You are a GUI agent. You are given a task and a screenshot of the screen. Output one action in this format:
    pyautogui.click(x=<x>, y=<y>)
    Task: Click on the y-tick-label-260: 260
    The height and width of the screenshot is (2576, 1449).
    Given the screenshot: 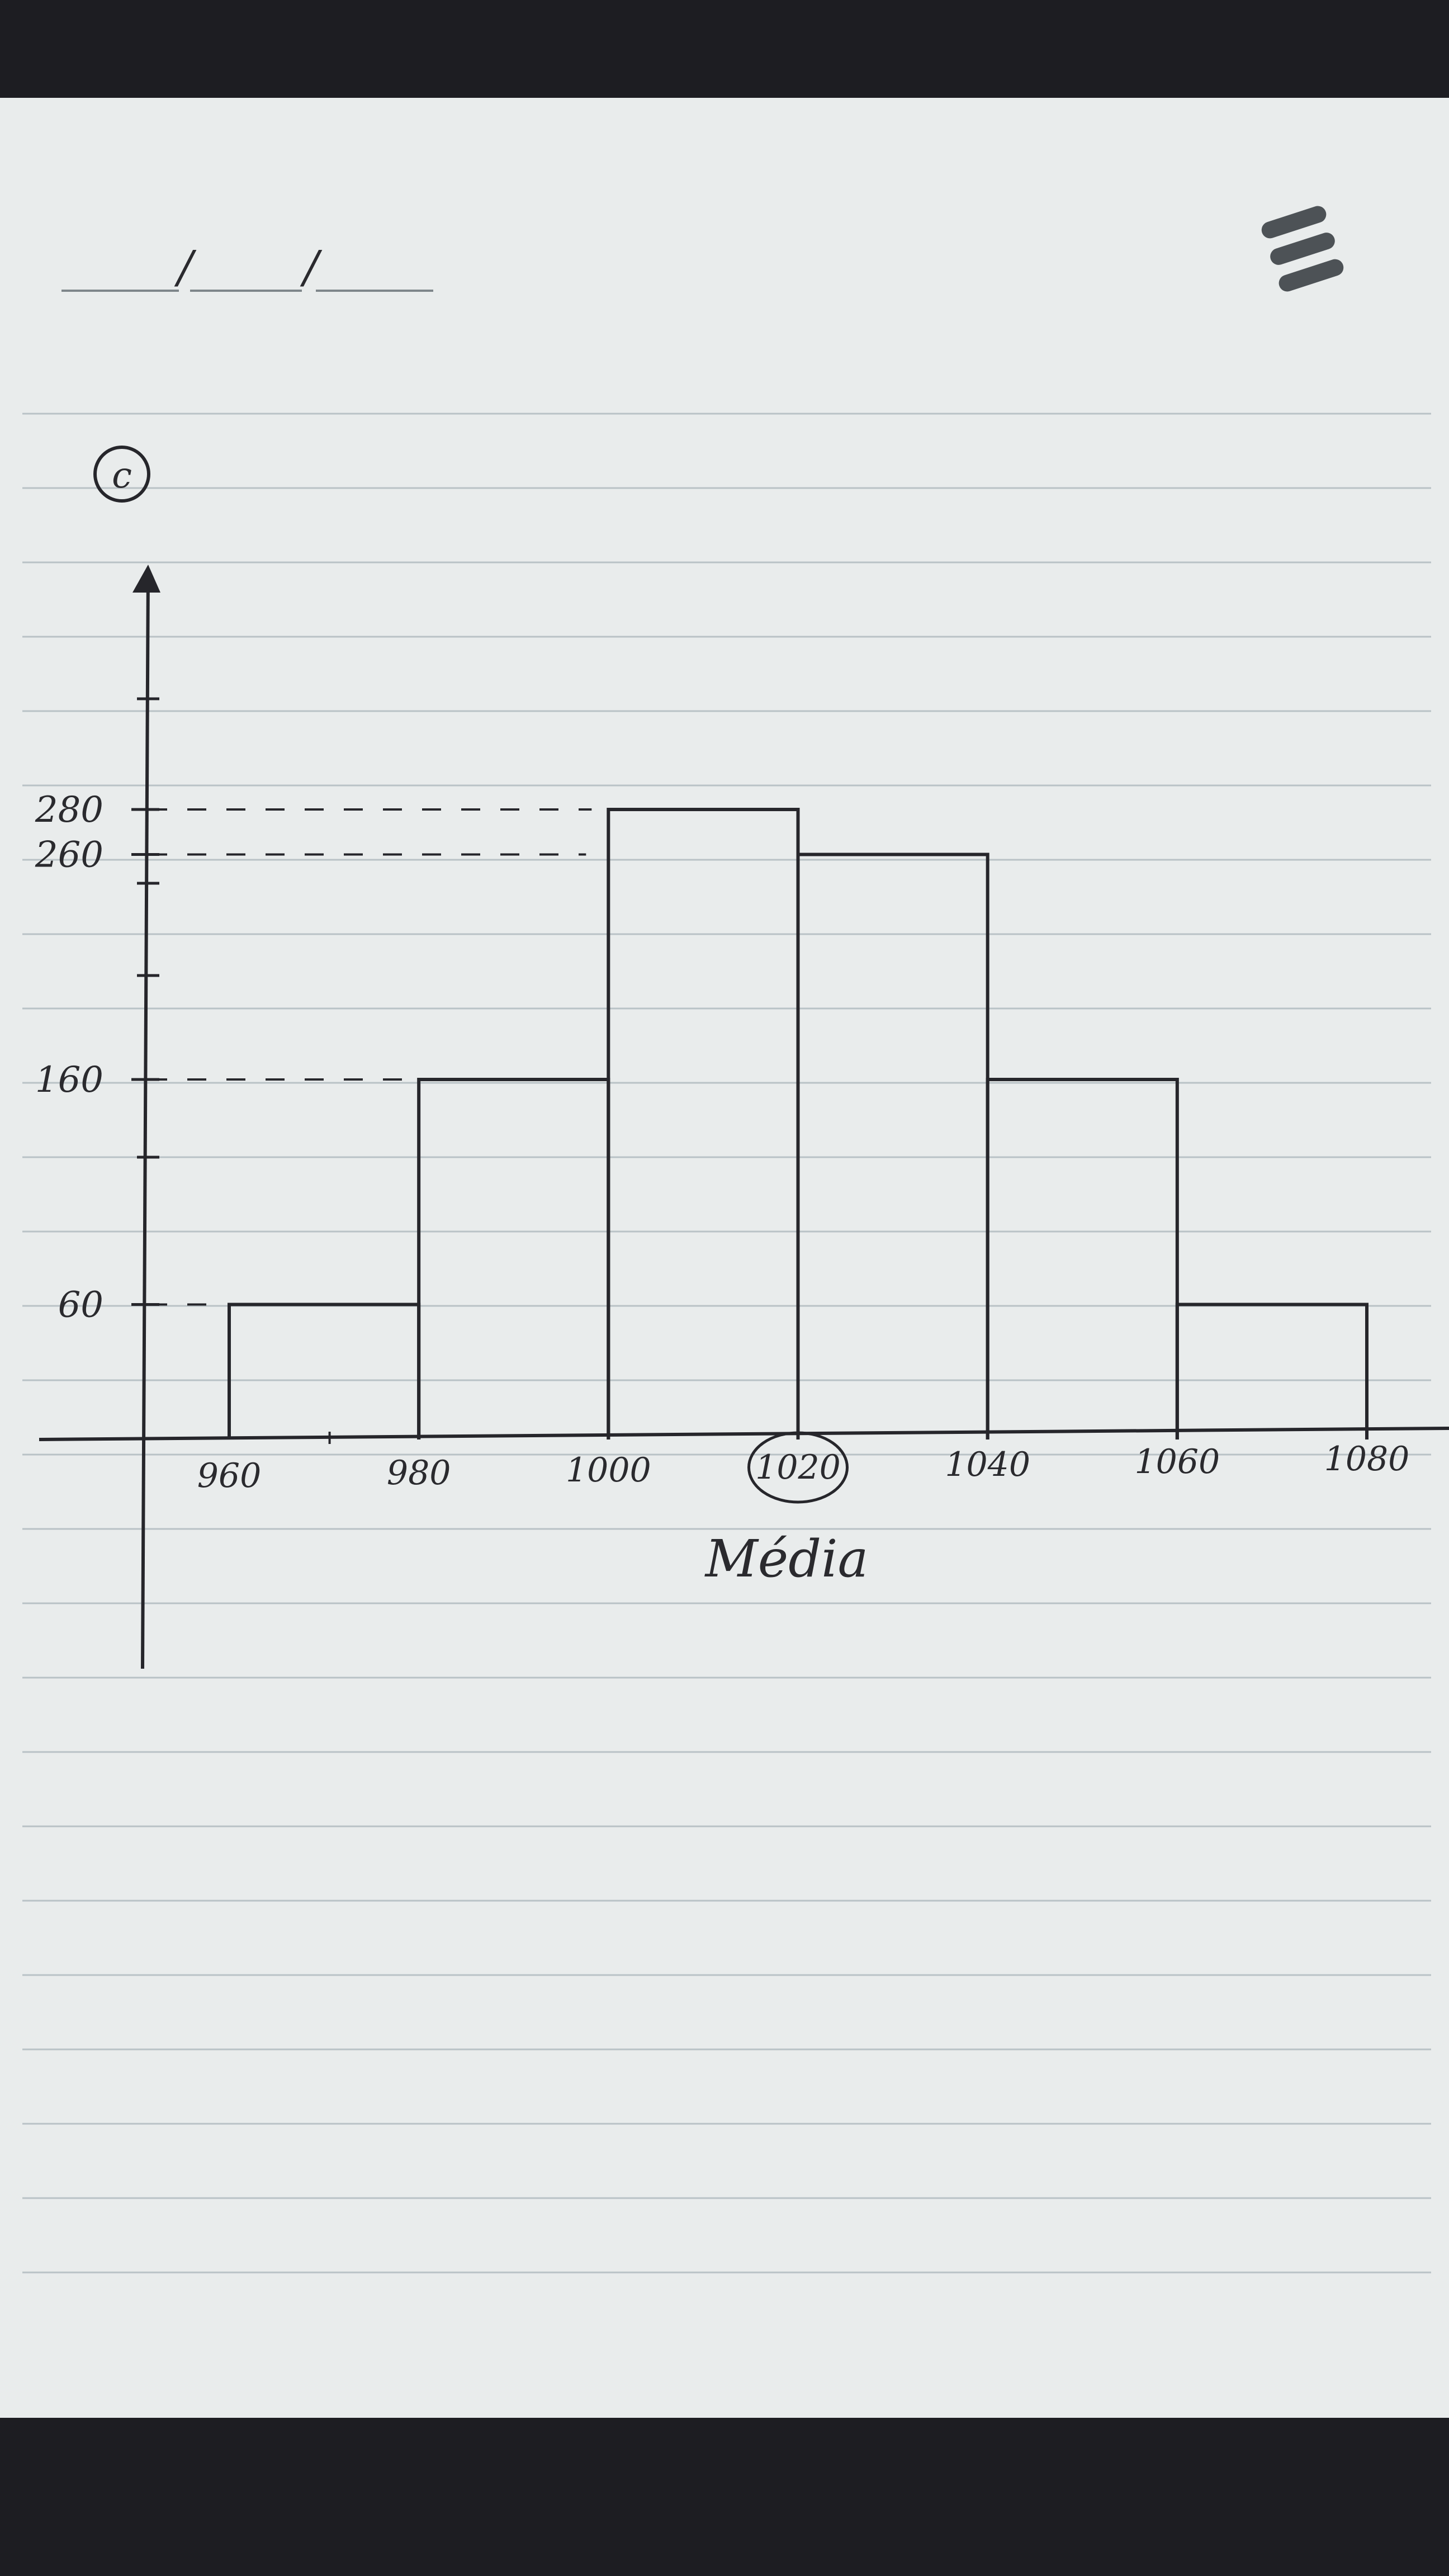 What is the action you would take?
    pyautogui.click(x=69, y=855)
    